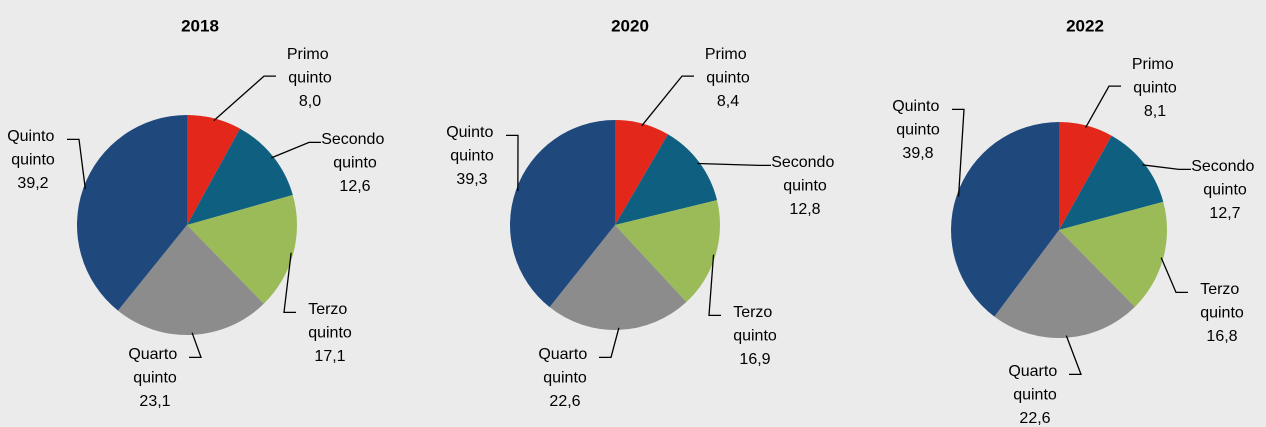  I want to click on value-label: 17,1, so click(329, 356).